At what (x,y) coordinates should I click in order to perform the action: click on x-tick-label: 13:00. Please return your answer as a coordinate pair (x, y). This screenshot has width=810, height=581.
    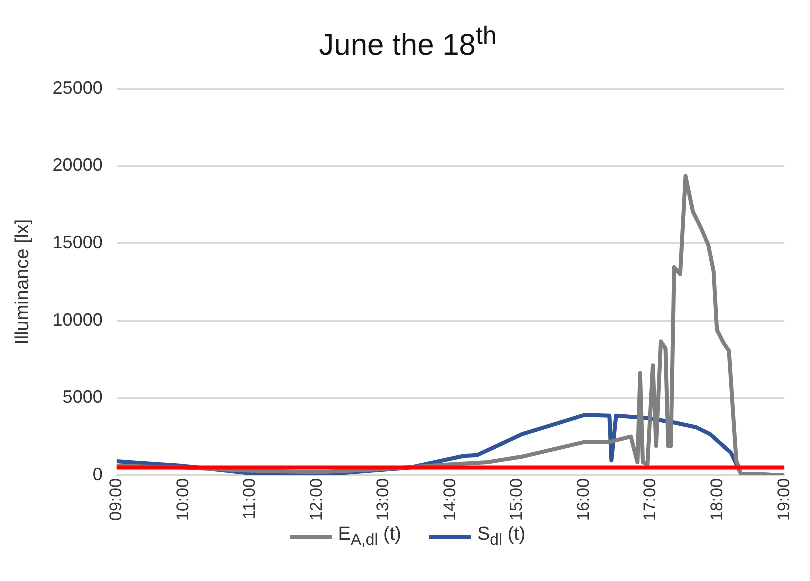
    Looking at the image, I should click on (383, 500).